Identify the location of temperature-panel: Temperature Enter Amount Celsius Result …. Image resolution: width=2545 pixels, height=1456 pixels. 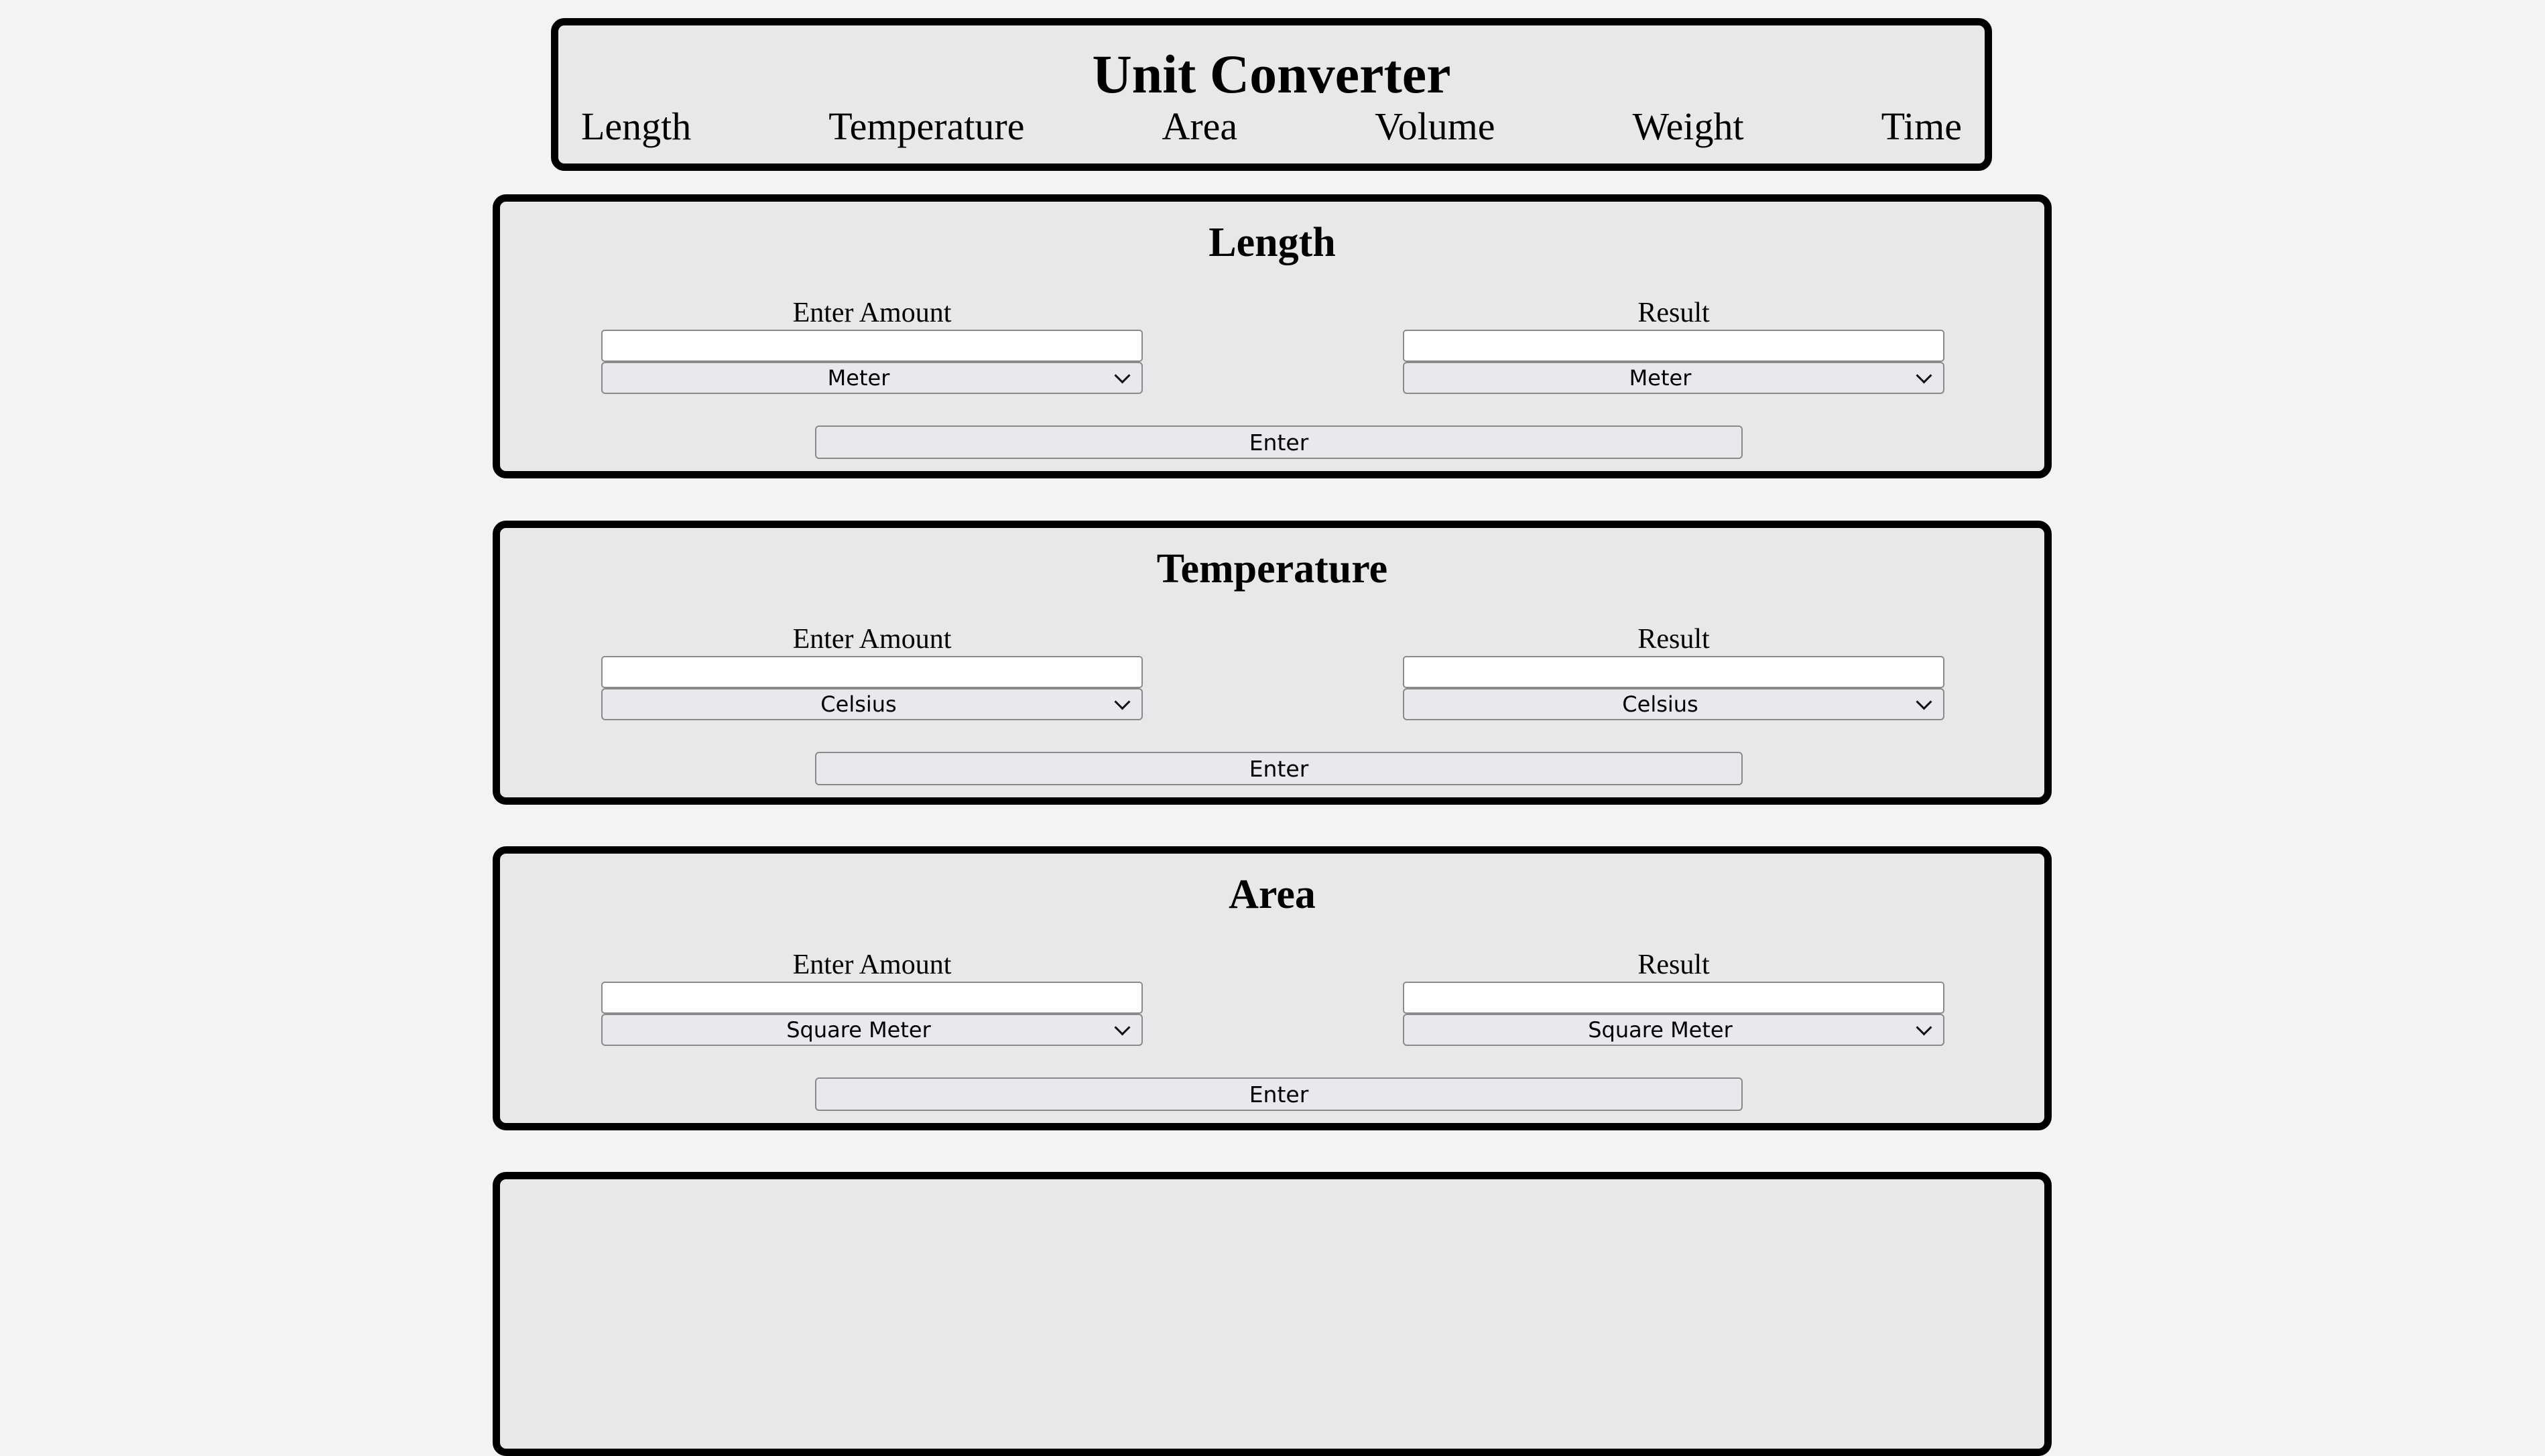
(1272, 663).